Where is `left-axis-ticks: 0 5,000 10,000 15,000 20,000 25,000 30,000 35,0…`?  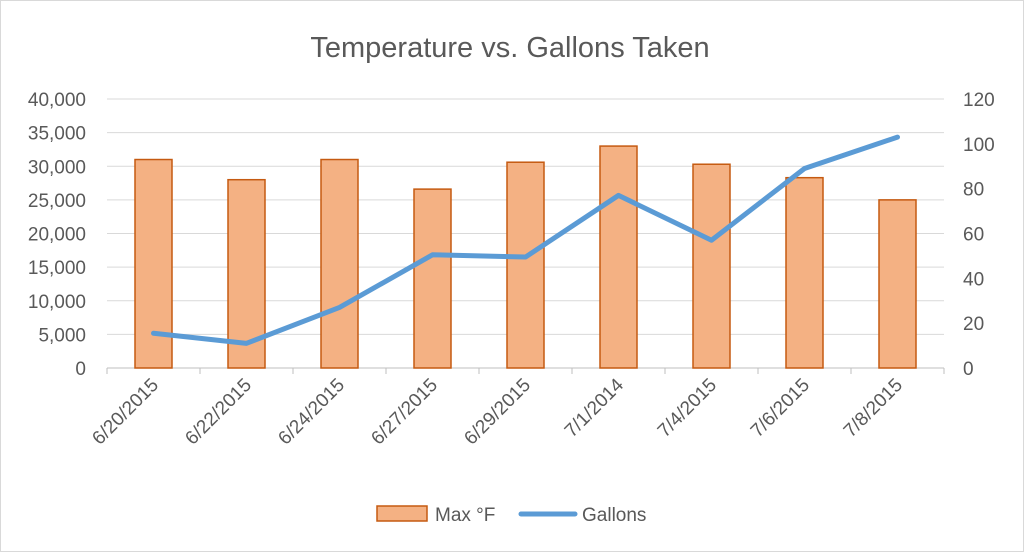 left-axis-ticks: 0 5,000 10,000 15,000 20,000 25,000 30,000 35,0… is located at coordinates (57, 235).